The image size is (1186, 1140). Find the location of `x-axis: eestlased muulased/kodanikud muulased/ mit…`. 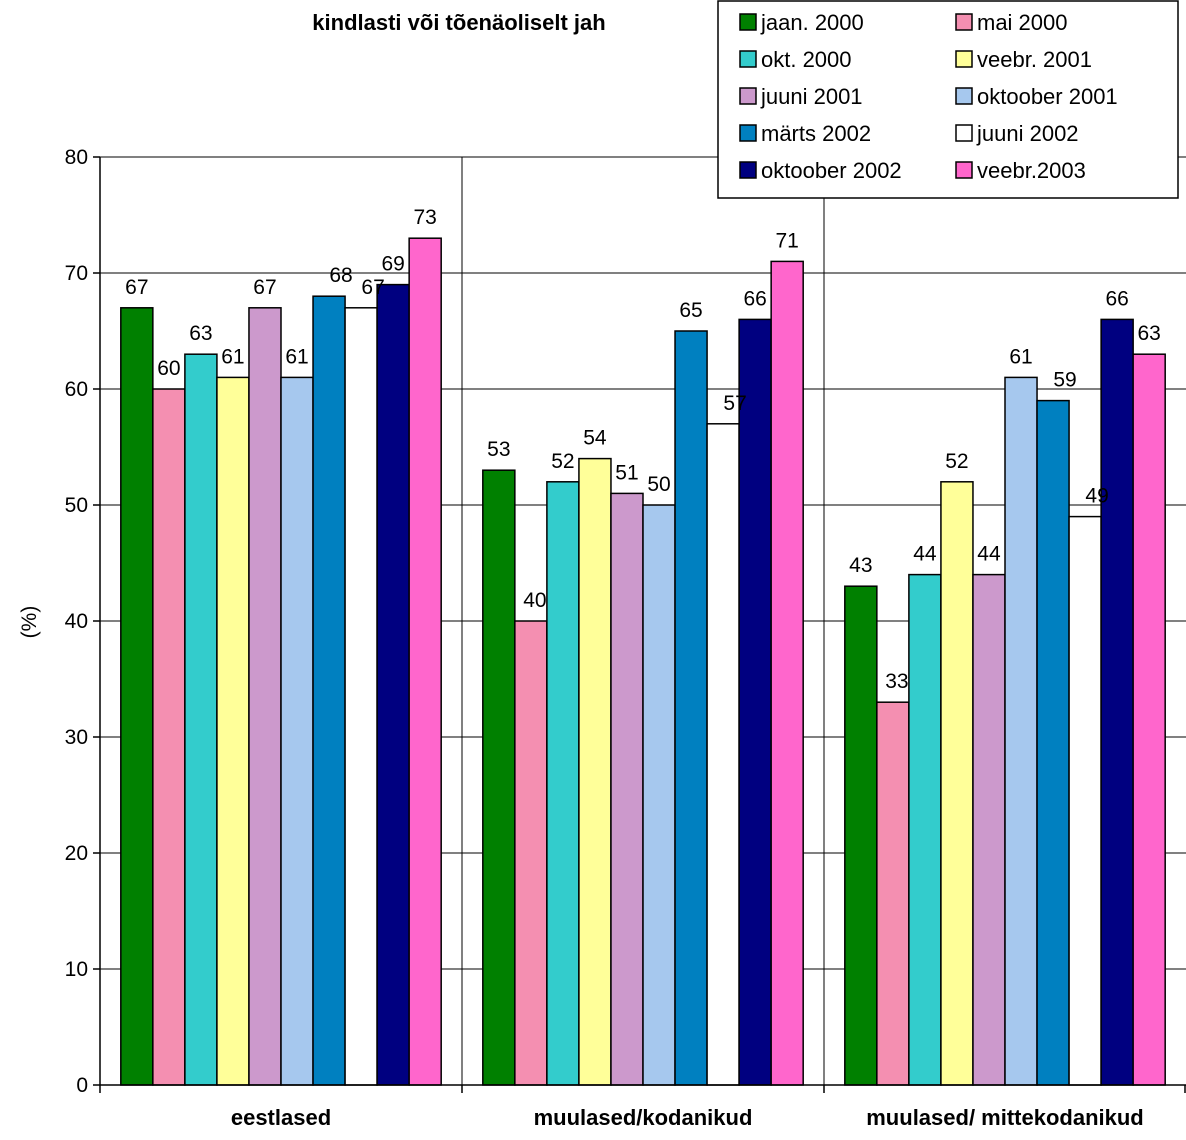

x-axis: eestlased muulased/kodanikud muulased/ mit… is located at coordinates (642, 1107).